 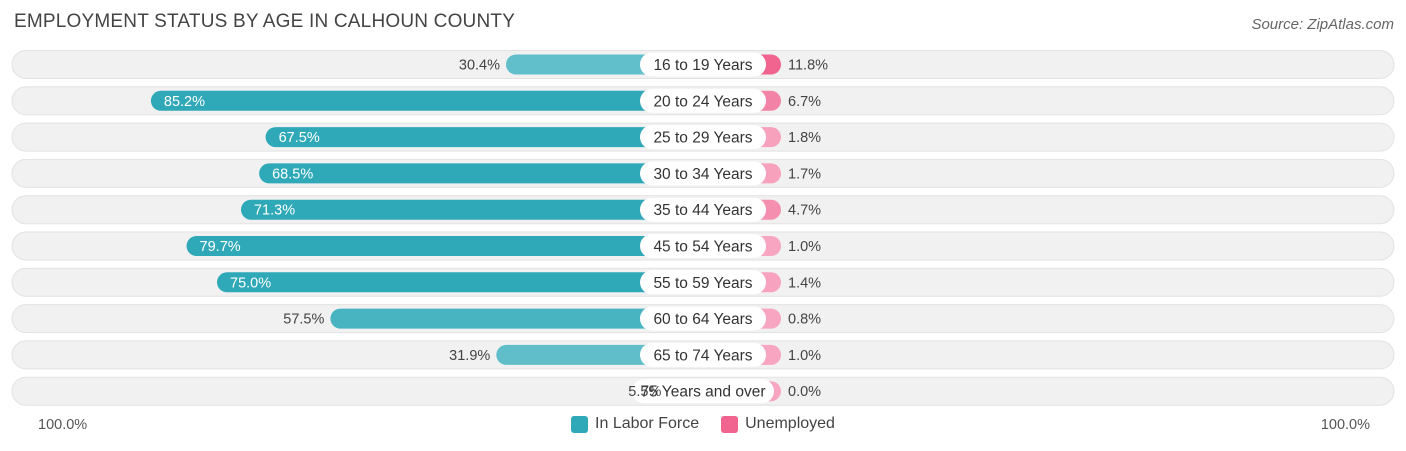 What do you see at coordinates (804, 174) in the screenshot?
I see `unemployed-value-label: 1.7%` at bounding box center [804, 174].